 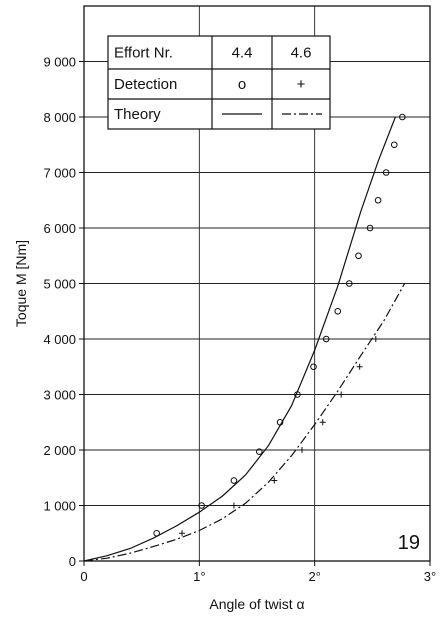 I want to click on y-tick-label: 0, so click(x=72, y=561).